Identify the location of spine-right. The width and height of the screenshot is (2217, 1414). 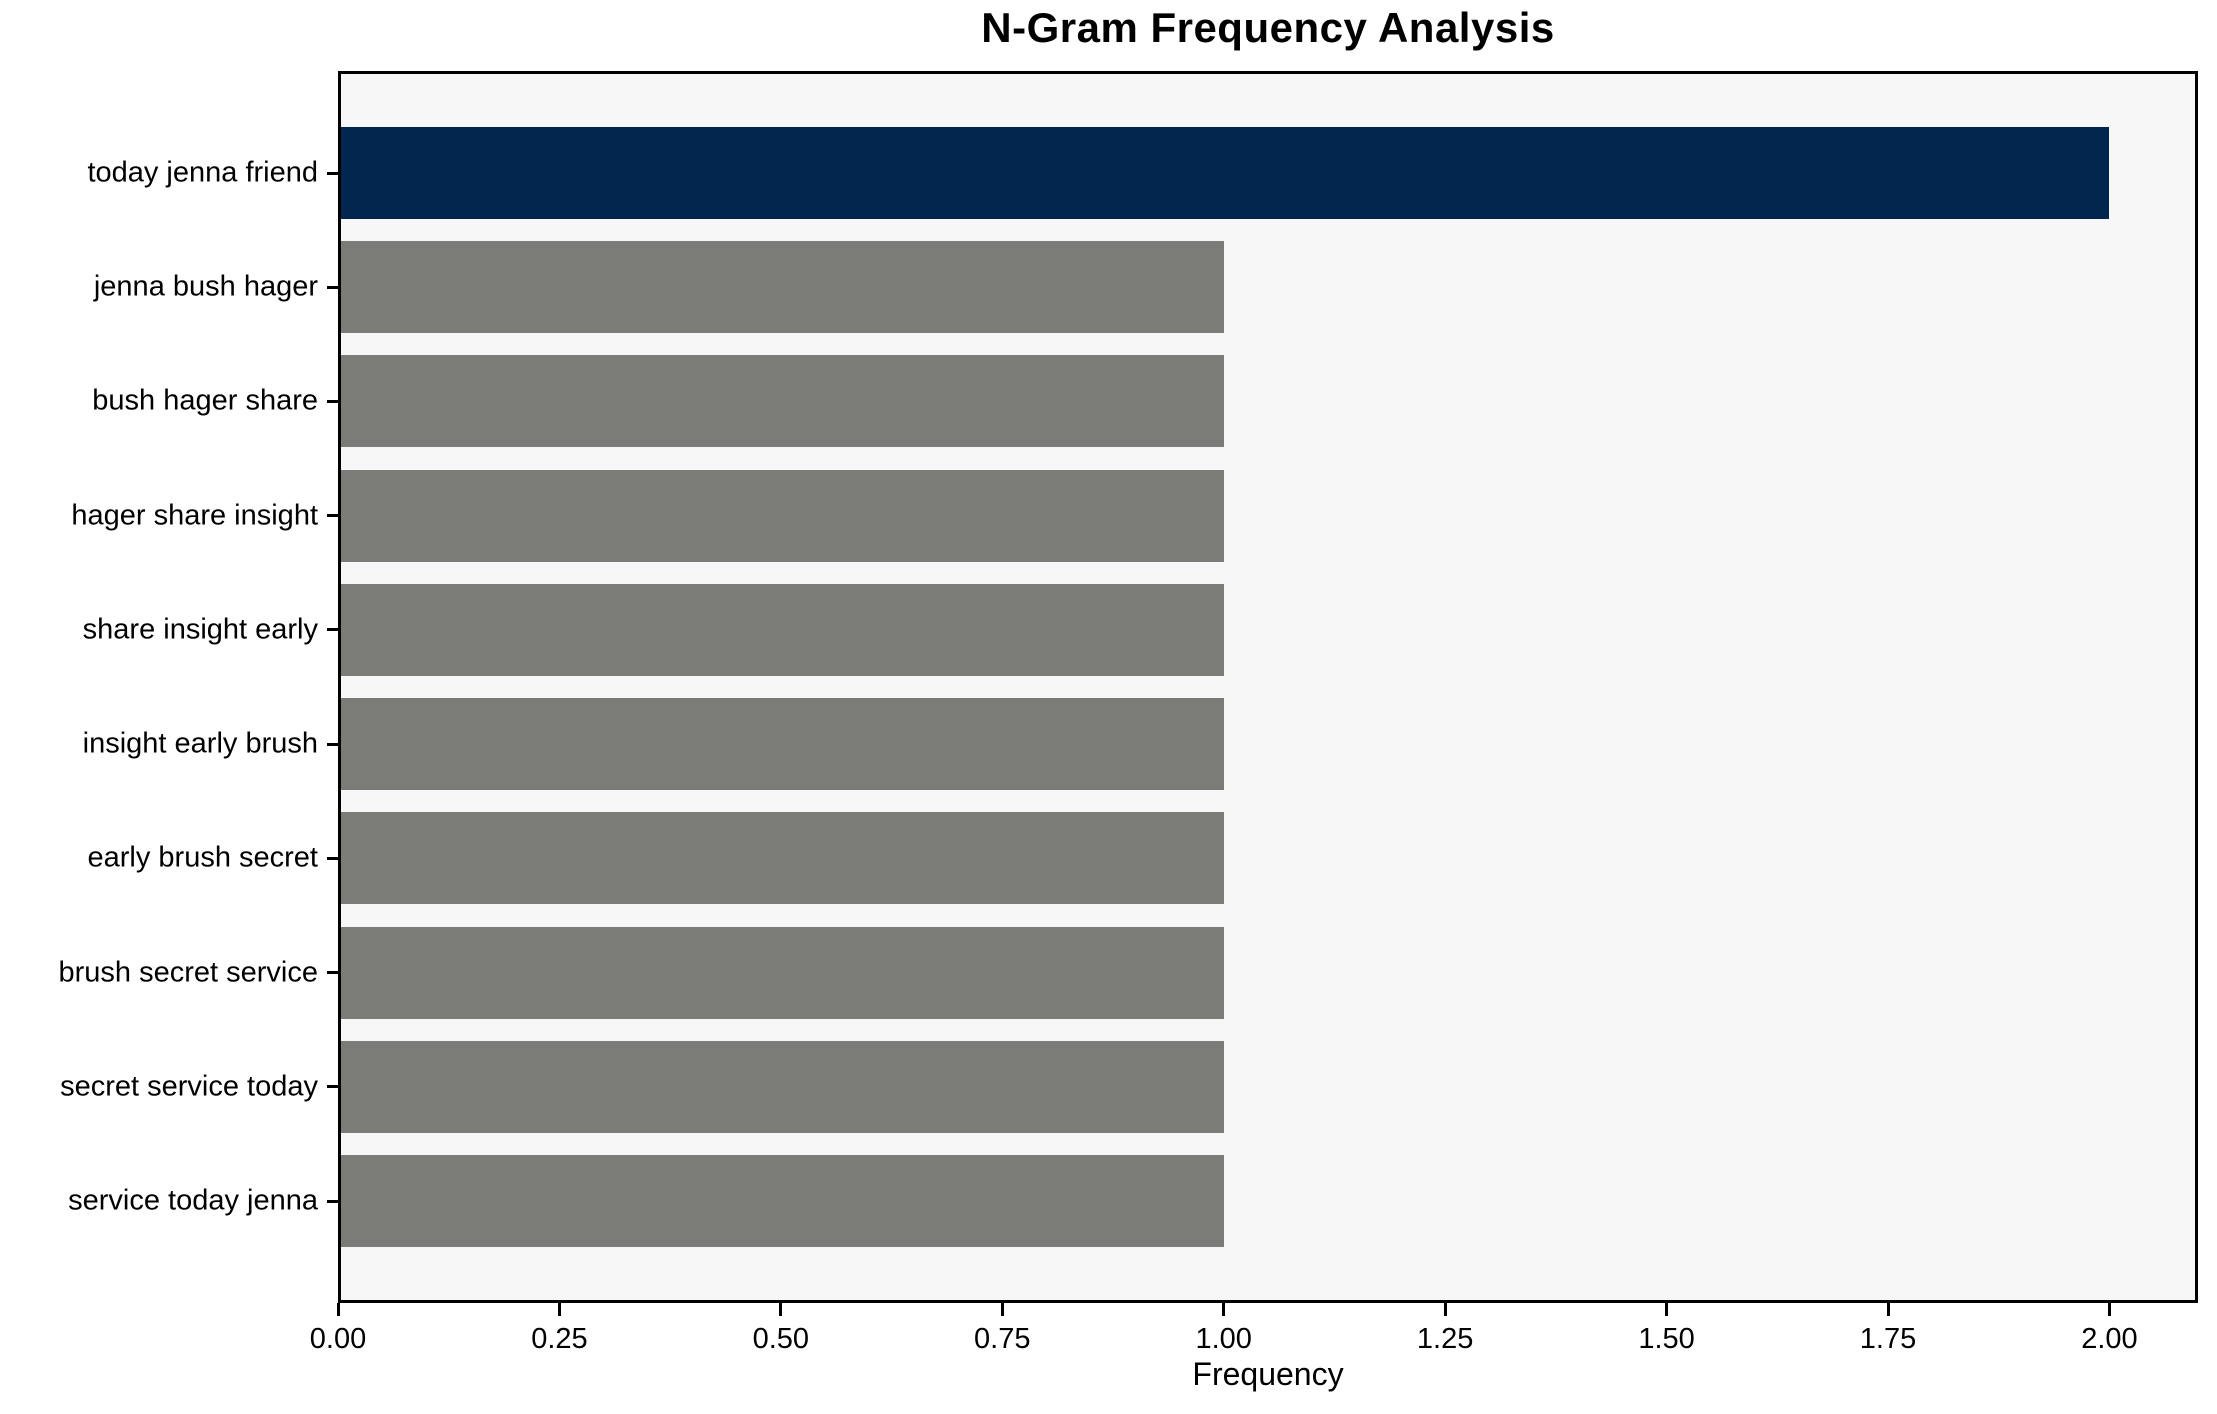
(2196, 687).